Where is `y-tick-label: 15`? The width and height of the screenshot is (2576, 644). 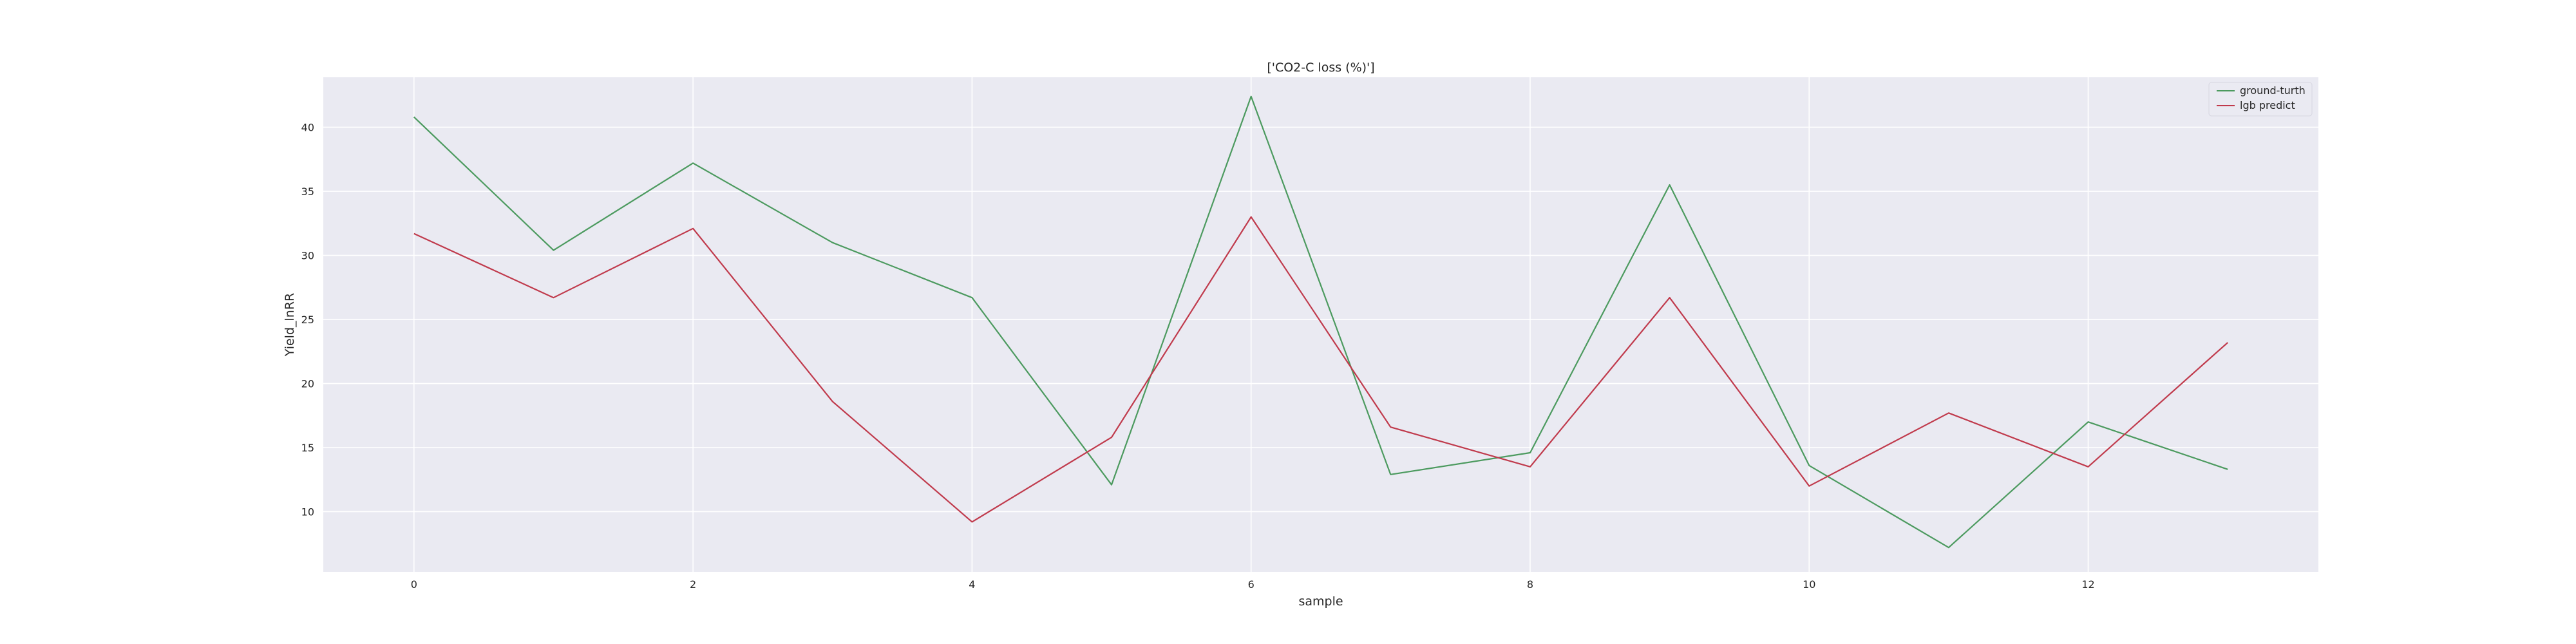
y-tick-label: 15 is located at coordinates (307, 448).